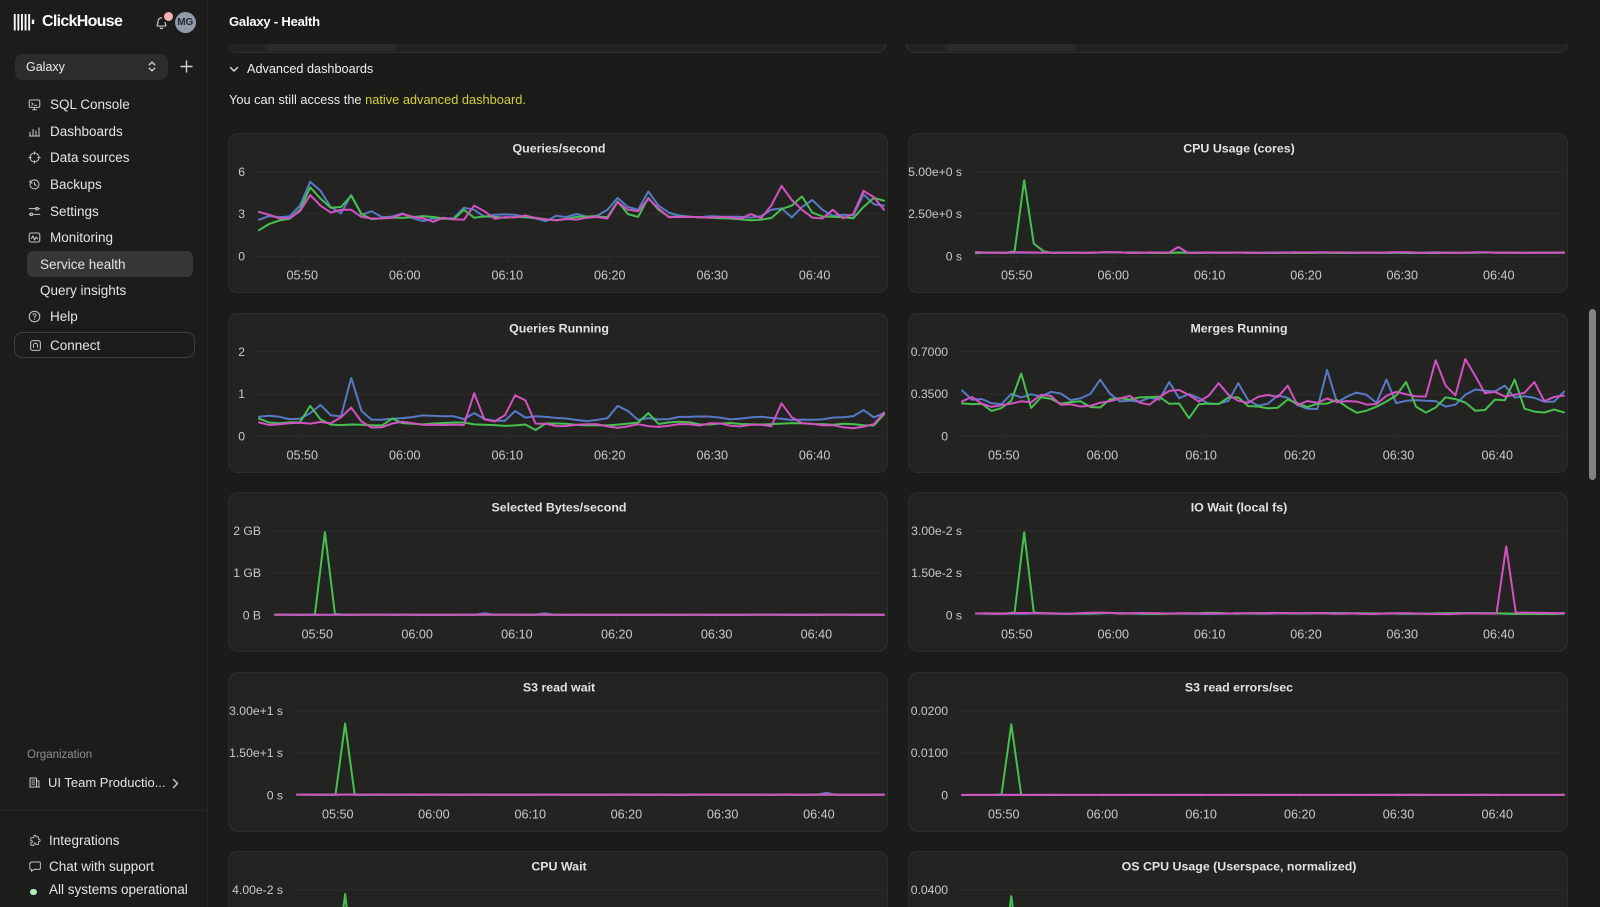 Image resolution: width=1600 pixels, height=907 pixels. What do you see at coordinates (559, 149) in the screenshot?
I see `svg-text: Queries/second` at bounding box center [559, 149].